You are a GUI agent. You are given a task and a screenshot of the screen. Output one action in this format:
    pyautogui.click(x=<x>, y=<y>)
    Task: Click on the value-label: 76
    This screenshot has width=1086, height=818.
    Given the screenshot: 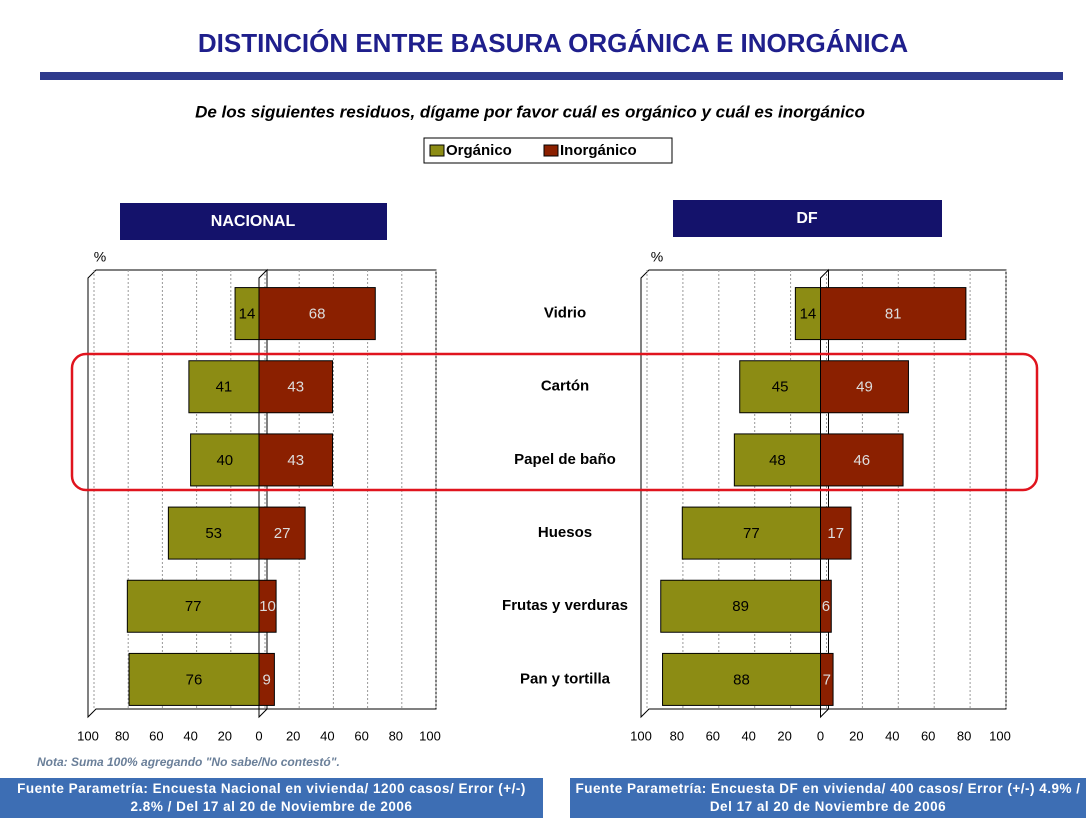 What is the action you would take?
    pyautogui.click(x=194, y=679)
    